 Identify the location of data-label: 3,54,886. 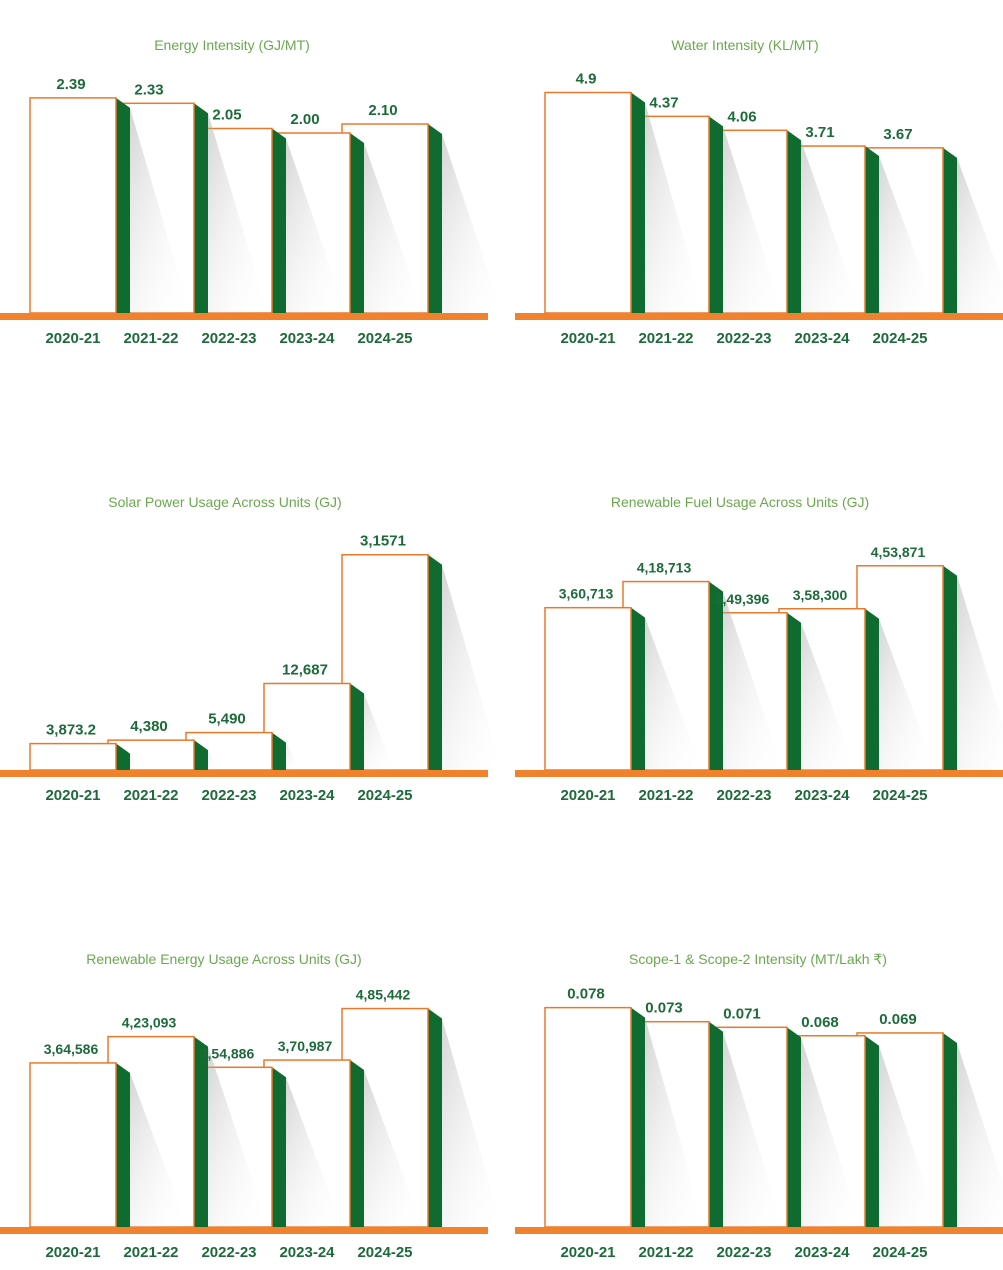
(227, 1053).